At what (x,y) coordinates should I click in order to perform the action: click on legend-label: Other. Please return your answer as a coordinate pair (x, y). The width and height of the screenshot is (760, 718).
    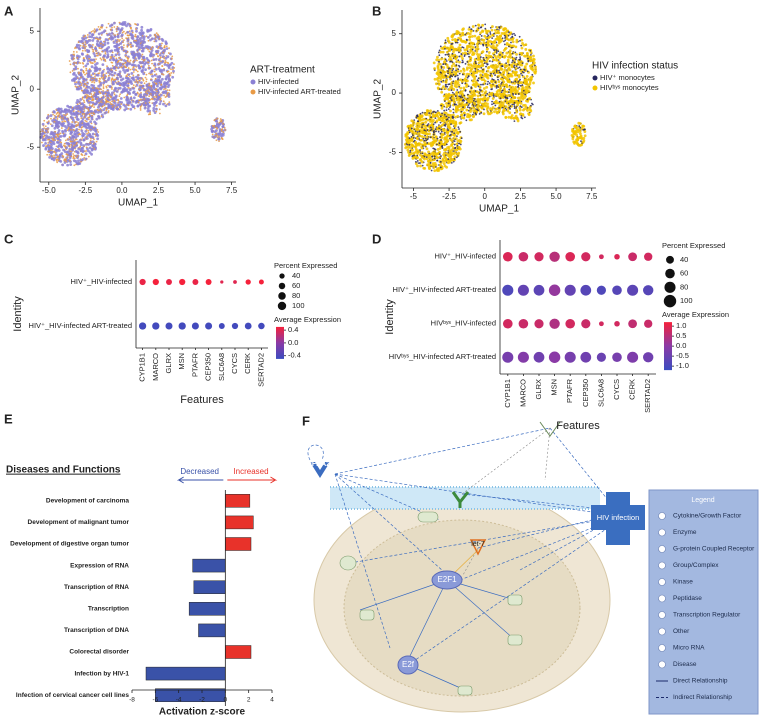
    Looking at the image, I should click on (681, 631).